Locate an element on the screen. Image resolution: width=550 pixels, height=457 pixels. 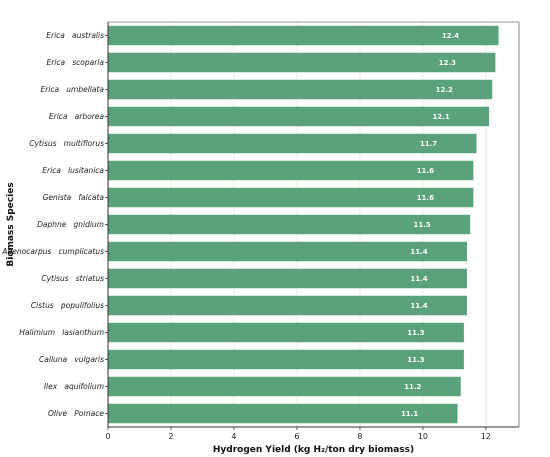
y-tick-label: Erica lusitanica is located at coordinates (73, 170).